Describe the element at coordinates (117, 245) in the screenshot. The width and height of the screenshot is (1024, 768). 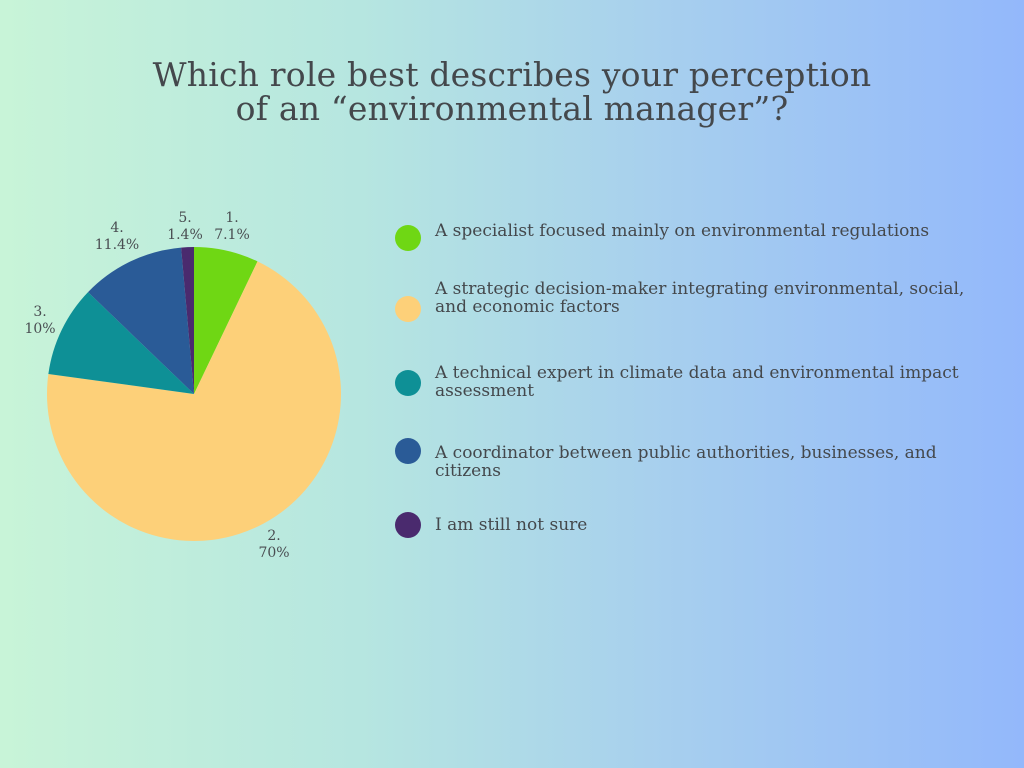
I see `pie-label-value-4: 11.4%` at that location.